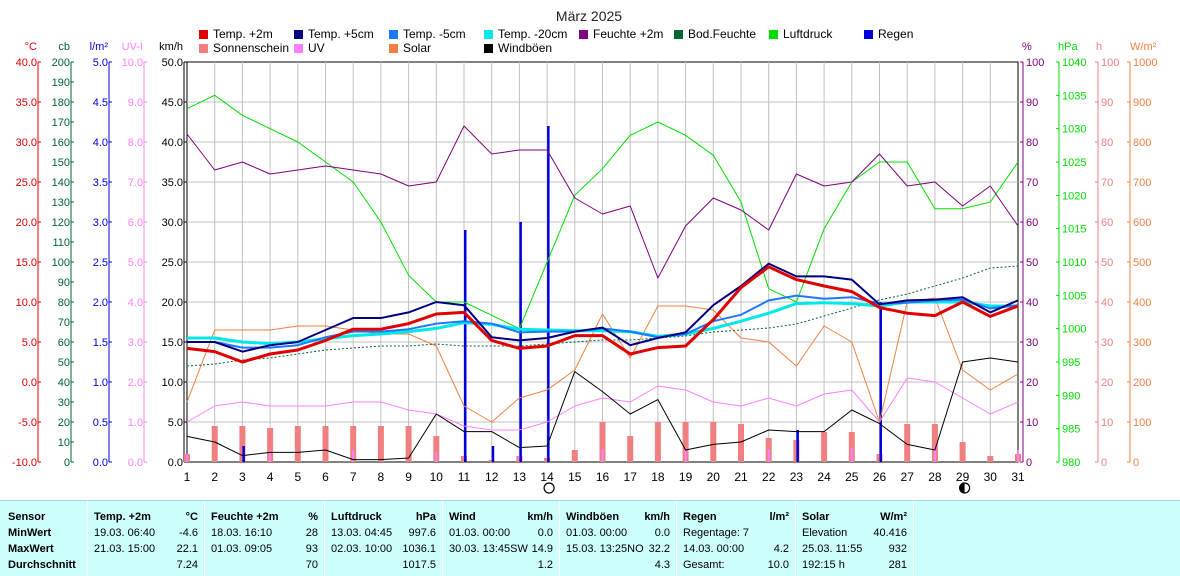 This screenshot has width=1180, height=576. What do you see at coordinates (64, 443) in the screenshot?
I see `axis-tick-label-left: 10` at bounding box center [64, 443].